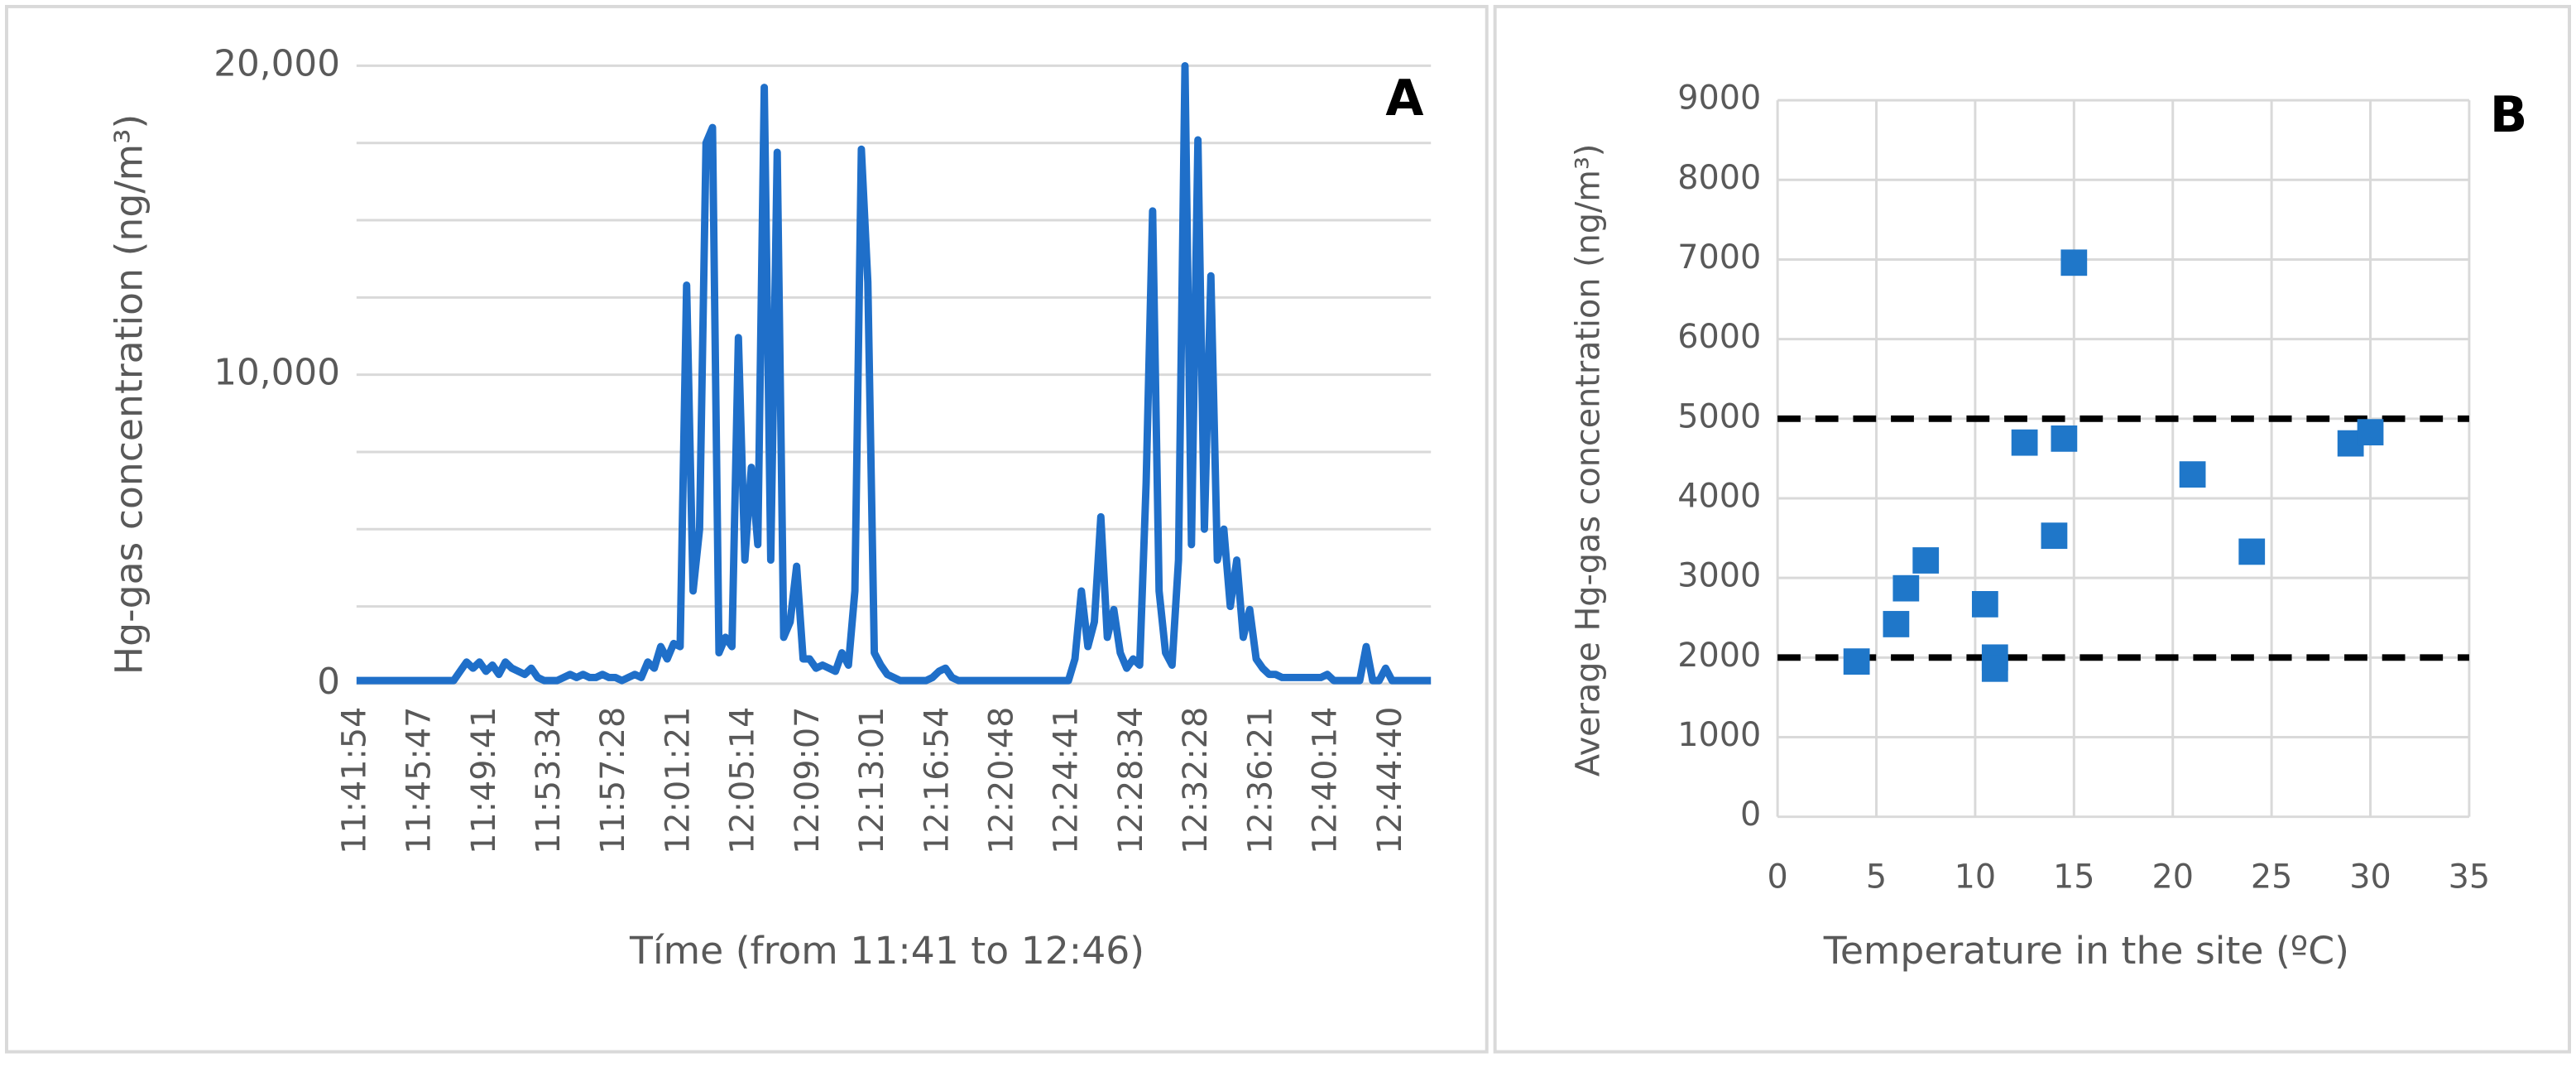 This screenshot has height=1072, width=2576. Describe the element at coordinates (2508, 115) in the screenshot. I see `panel-label: B` at that location.